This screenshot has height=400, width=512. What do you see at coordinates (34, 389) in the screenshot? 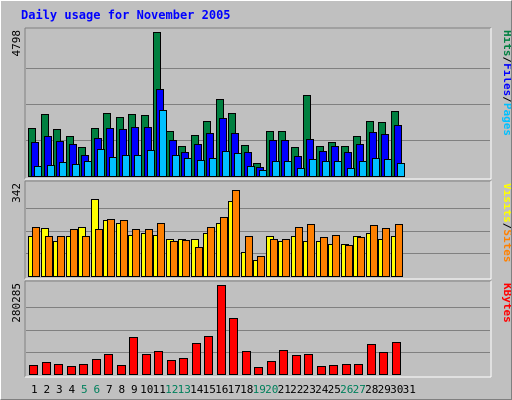
I see `day-label-1: 1` at bounding box center [34, 389].